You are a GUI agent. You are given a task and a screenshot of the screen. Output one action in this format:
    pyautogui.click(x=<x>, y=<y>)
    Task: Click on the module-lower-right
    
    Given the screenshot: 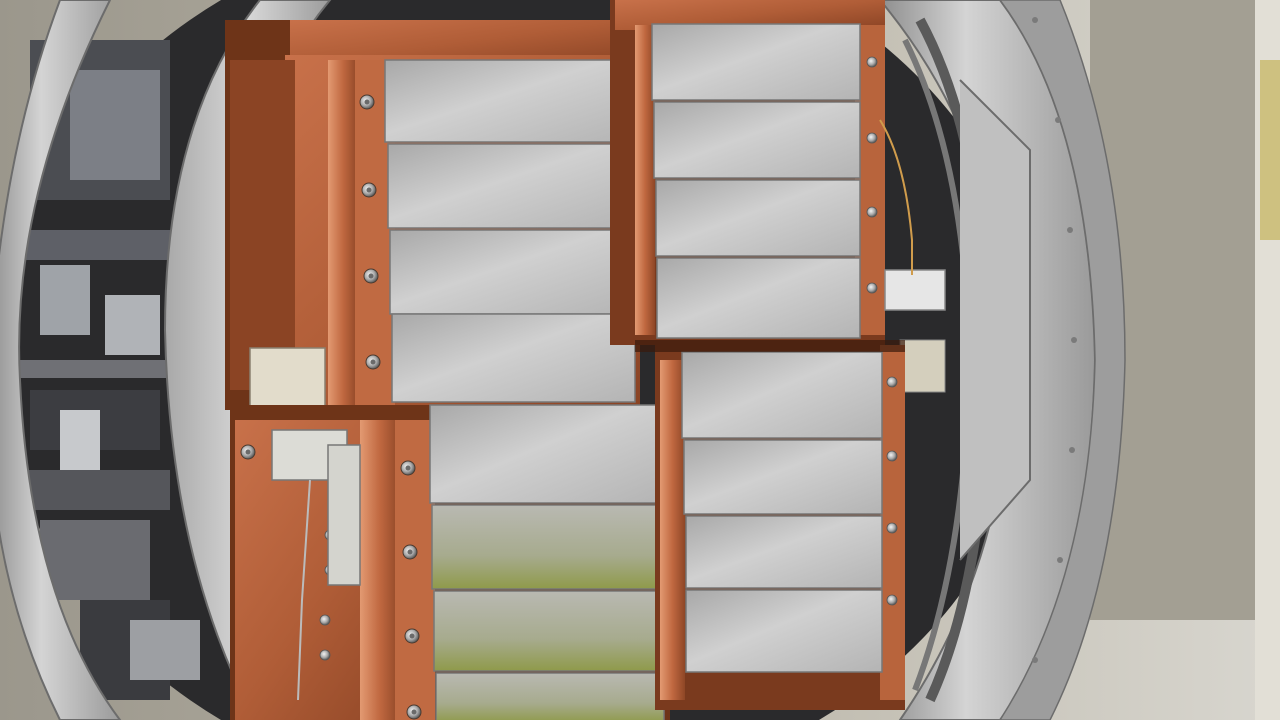 What is the action you would take?
    pyautogui.click(x=780, y=527)
    